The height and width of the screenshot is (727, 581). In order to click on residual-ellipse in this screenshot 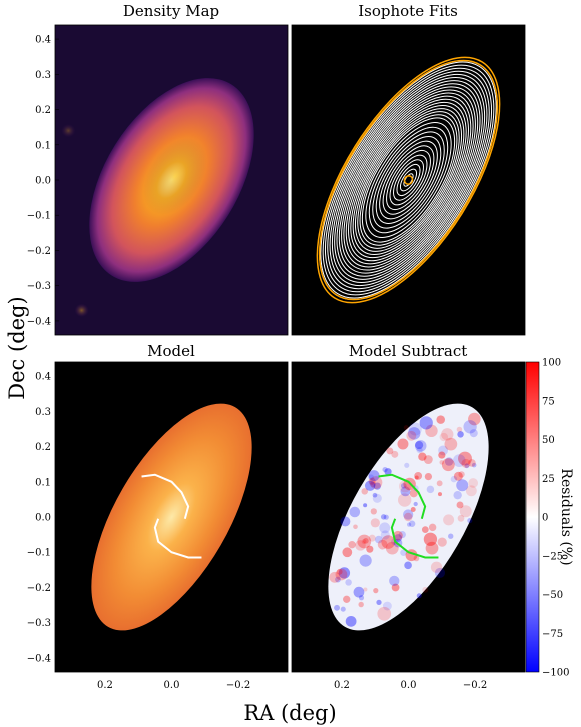, I will do `click(408, 517)`.